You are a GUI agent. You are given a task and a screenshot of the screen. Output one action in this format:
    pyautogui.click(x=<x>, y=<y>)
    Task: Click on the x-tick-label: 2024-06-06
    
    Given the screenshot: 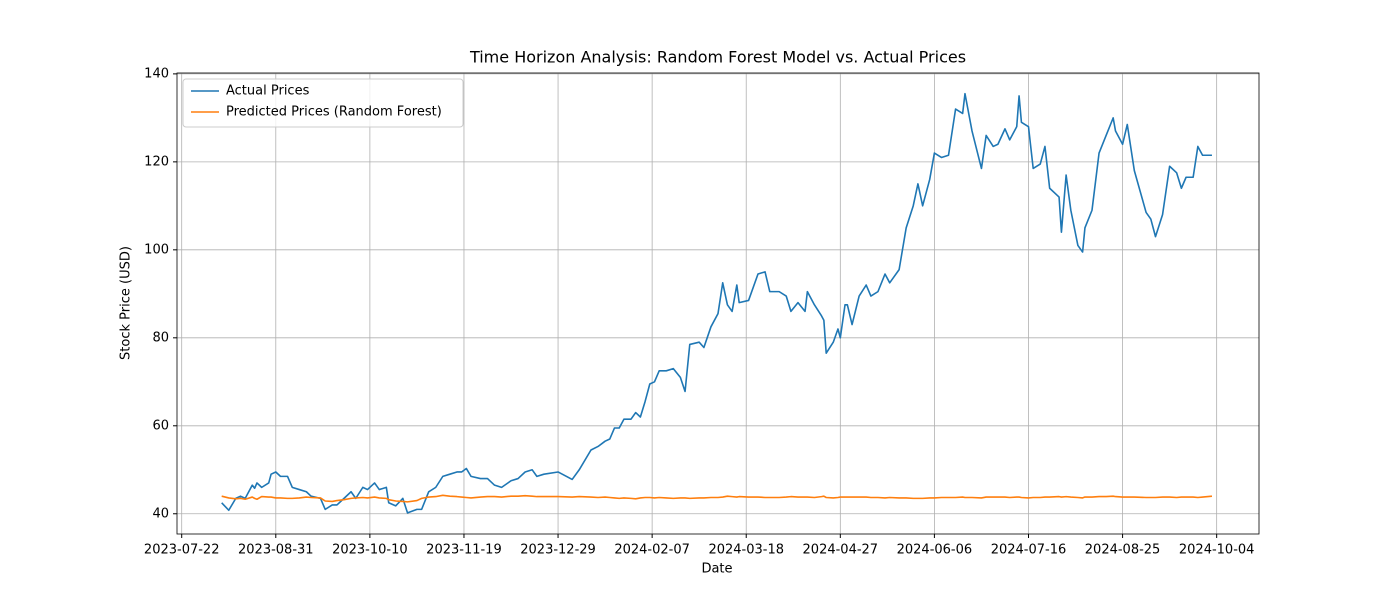 What is the action you would take?
    pyautogui.click(x=935, y=550)
    